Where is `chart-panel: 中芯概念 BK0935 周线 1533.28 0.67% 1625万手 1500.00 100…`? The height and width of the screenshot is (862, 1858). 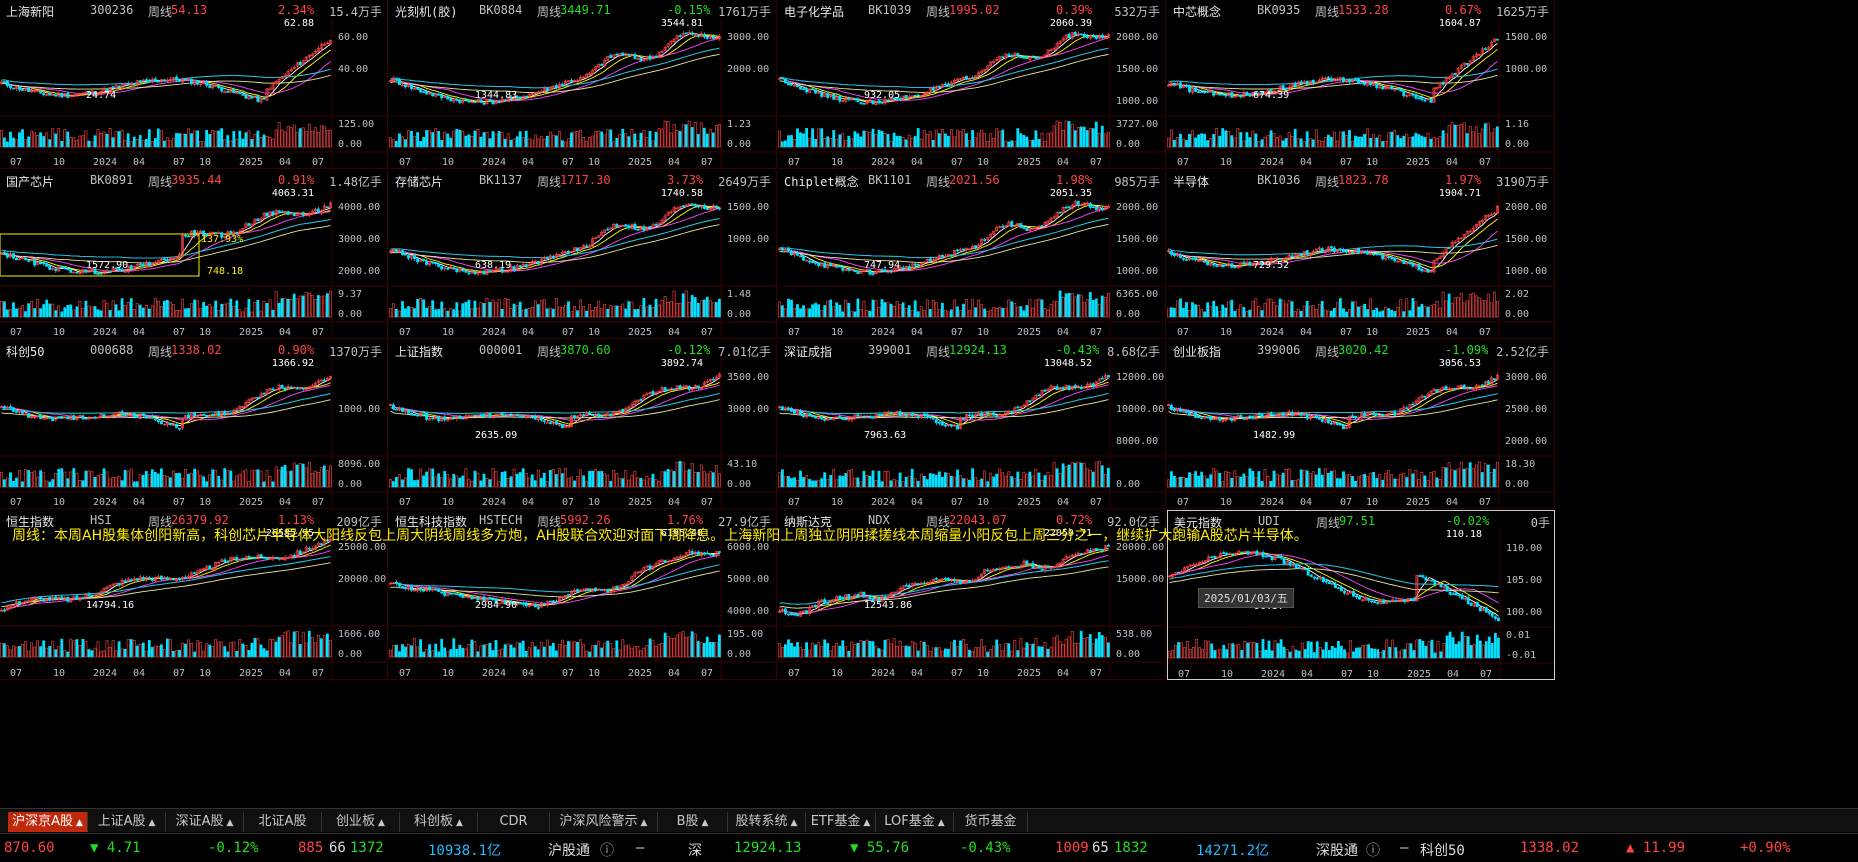 chart-panel: 中芯概念 BK0935 周线 1533.28 0.67% 1625万手 1500.00 100… is located at coordinates (1361, 84).